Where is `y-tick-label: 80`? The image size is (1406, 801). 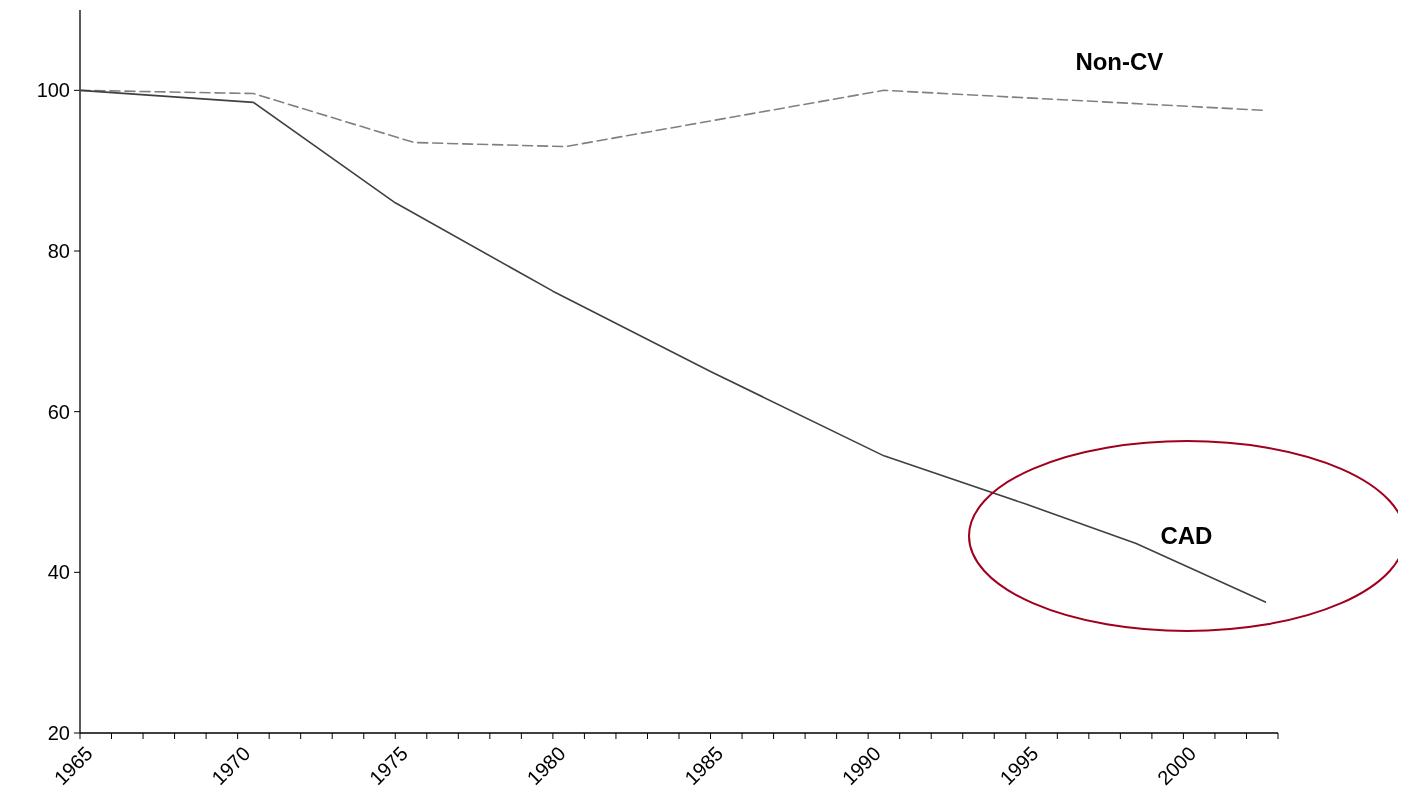
y-tick-label: 80 is located at coordinates (58, 251).